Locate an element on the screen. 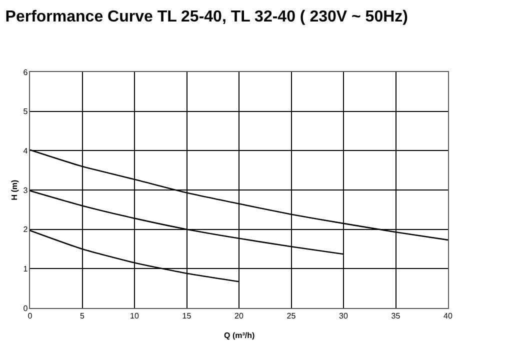 The height and width of the screenshot is (344, 528). y-tick-label: 1 is located at coordinates (25, 269).